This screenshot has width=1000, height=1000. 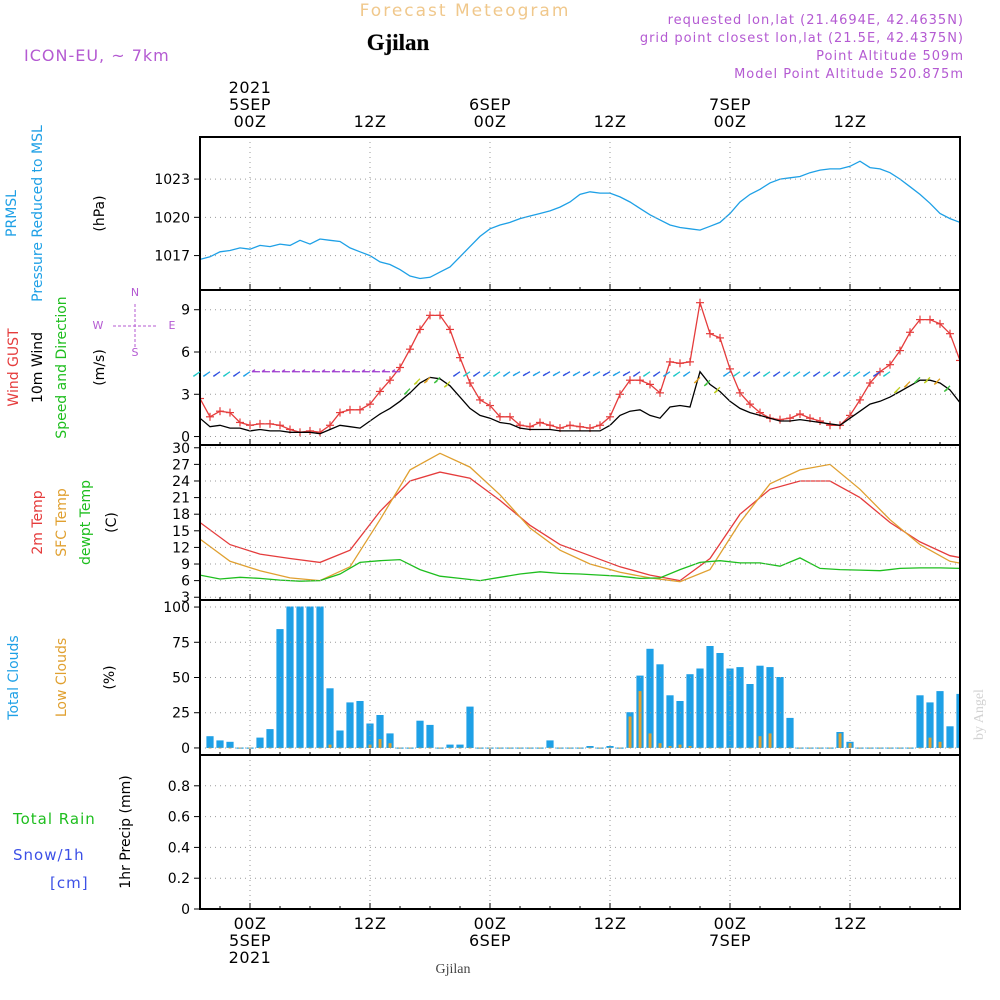 What do you see at coordinates (100, 213) in the screenshot?
I see `y-axis-label: (hPa)` at bounding box center [100, 213].